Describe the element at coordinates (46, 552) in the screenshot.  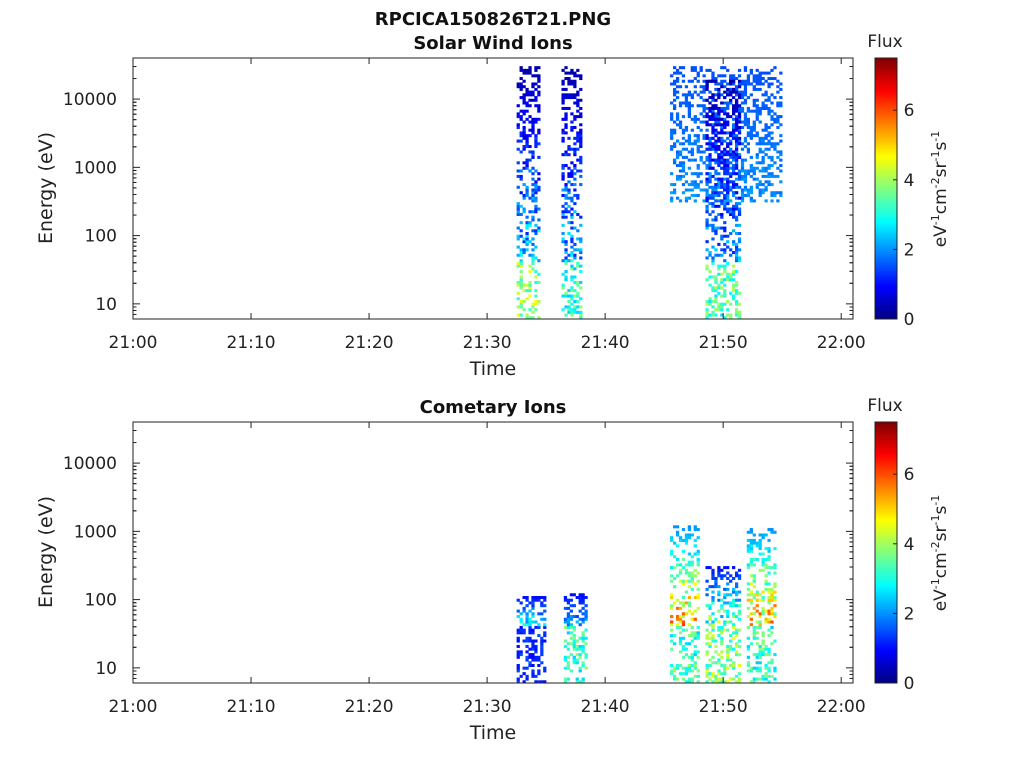
I see `y-axis-label: Energy (eV)` at that location.